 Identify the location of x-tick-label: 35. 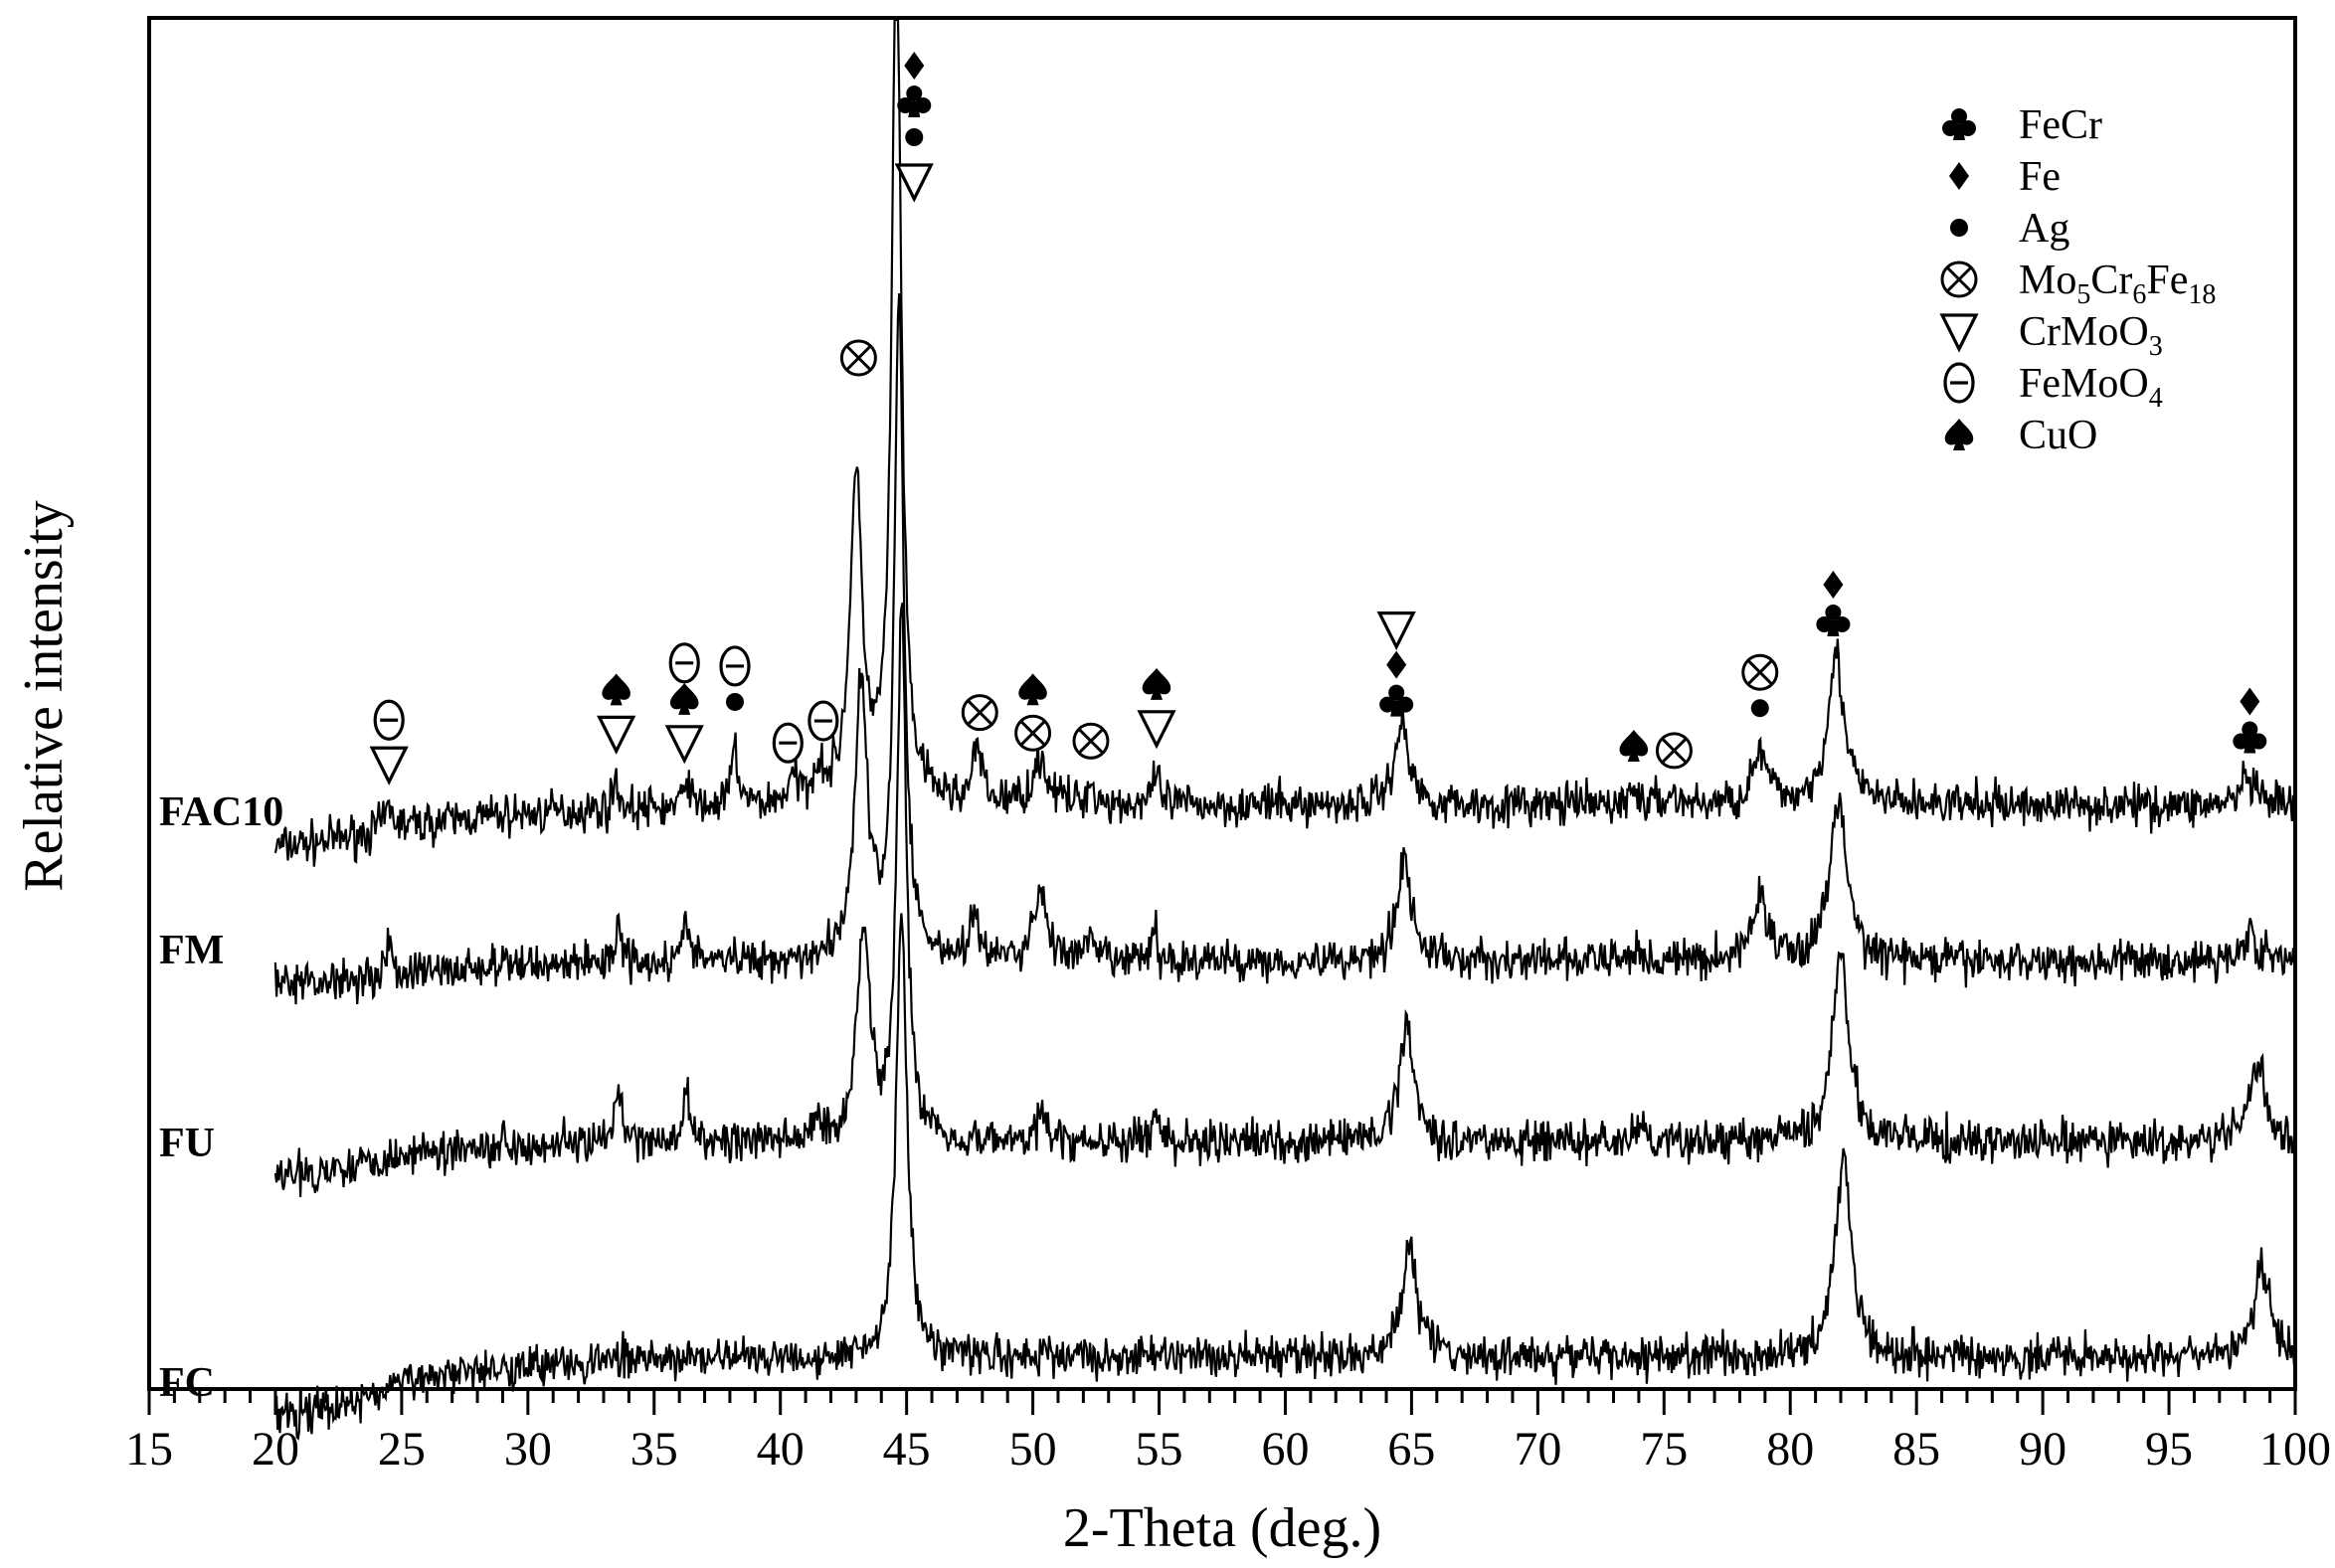
(654, 1449).